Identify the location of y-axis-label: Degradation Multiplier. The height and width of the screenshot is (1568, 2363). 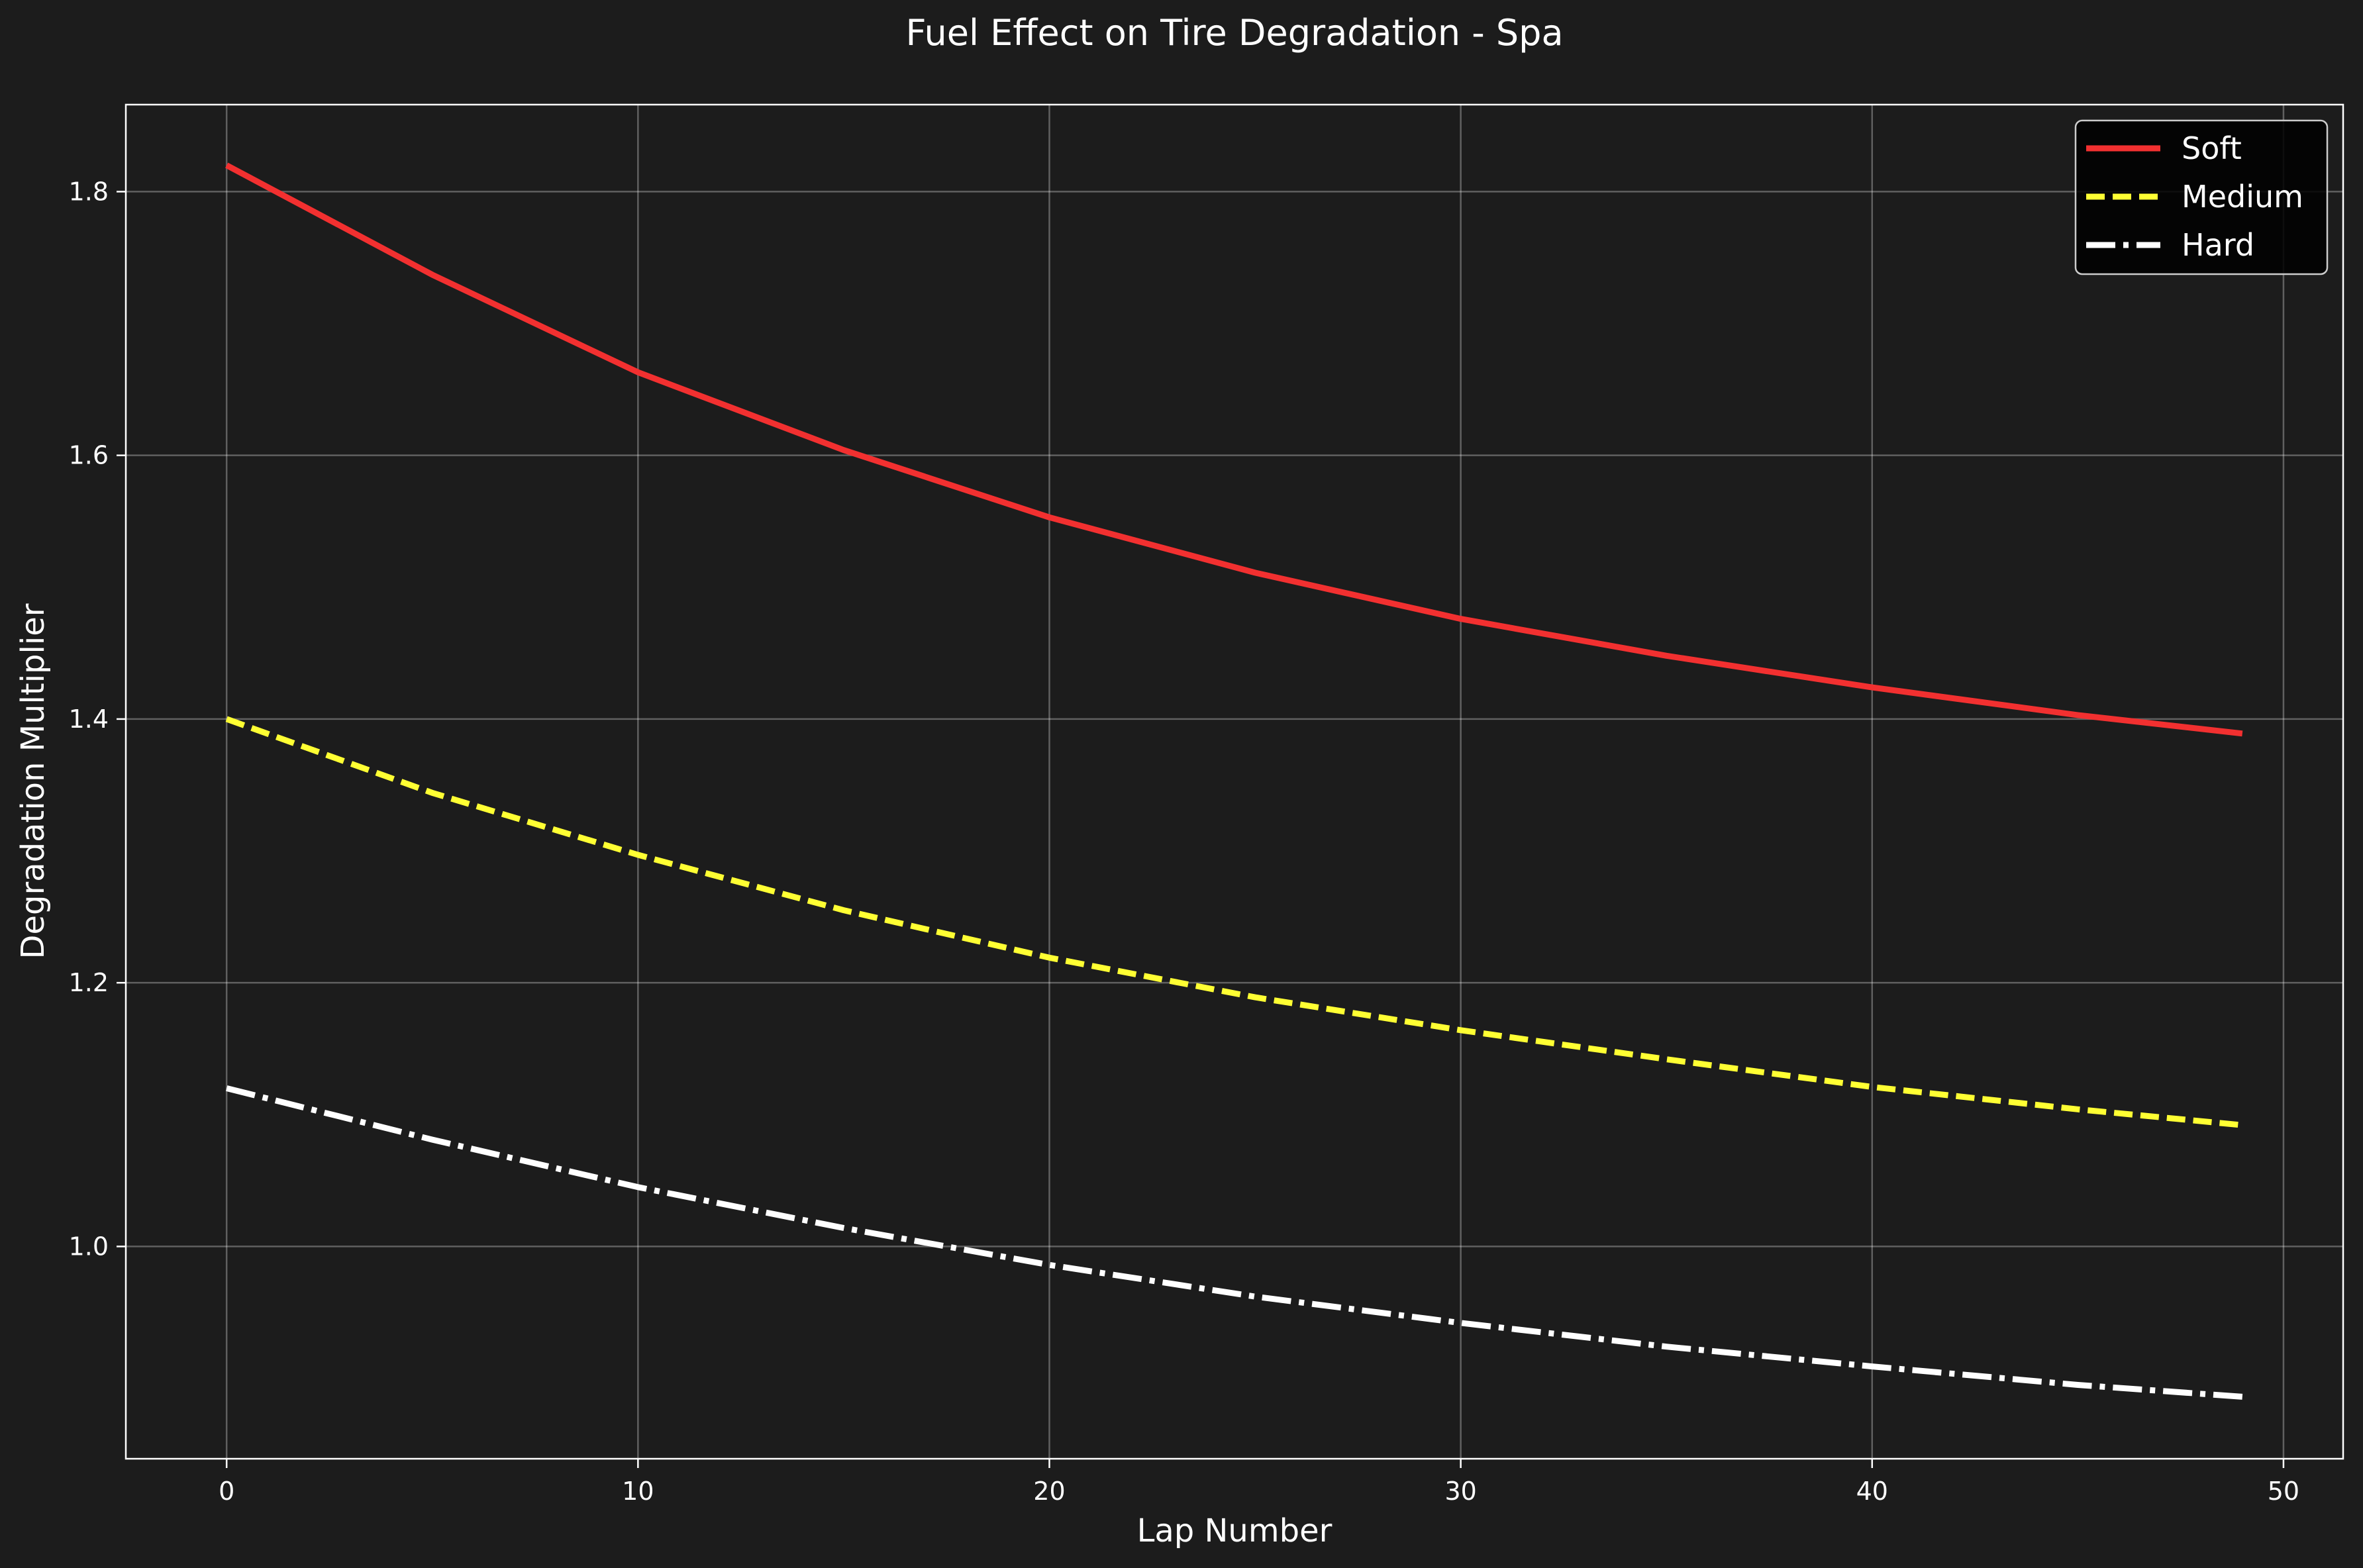
(33, 781).